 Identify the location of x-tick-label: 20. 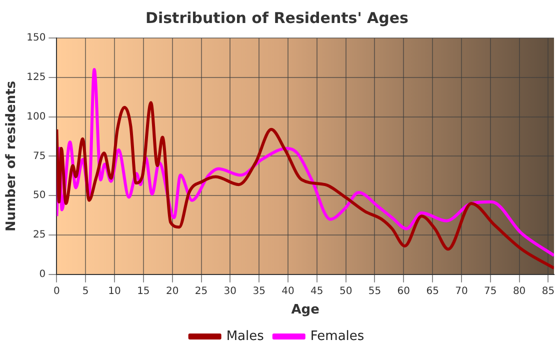
(172, 291).